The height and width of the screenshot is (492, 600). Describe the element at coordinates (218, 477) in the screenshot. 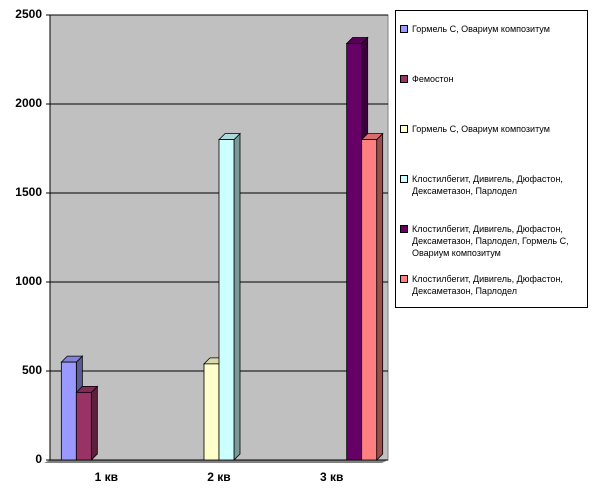

I see `x-tick-label: 2 кв` at that location.